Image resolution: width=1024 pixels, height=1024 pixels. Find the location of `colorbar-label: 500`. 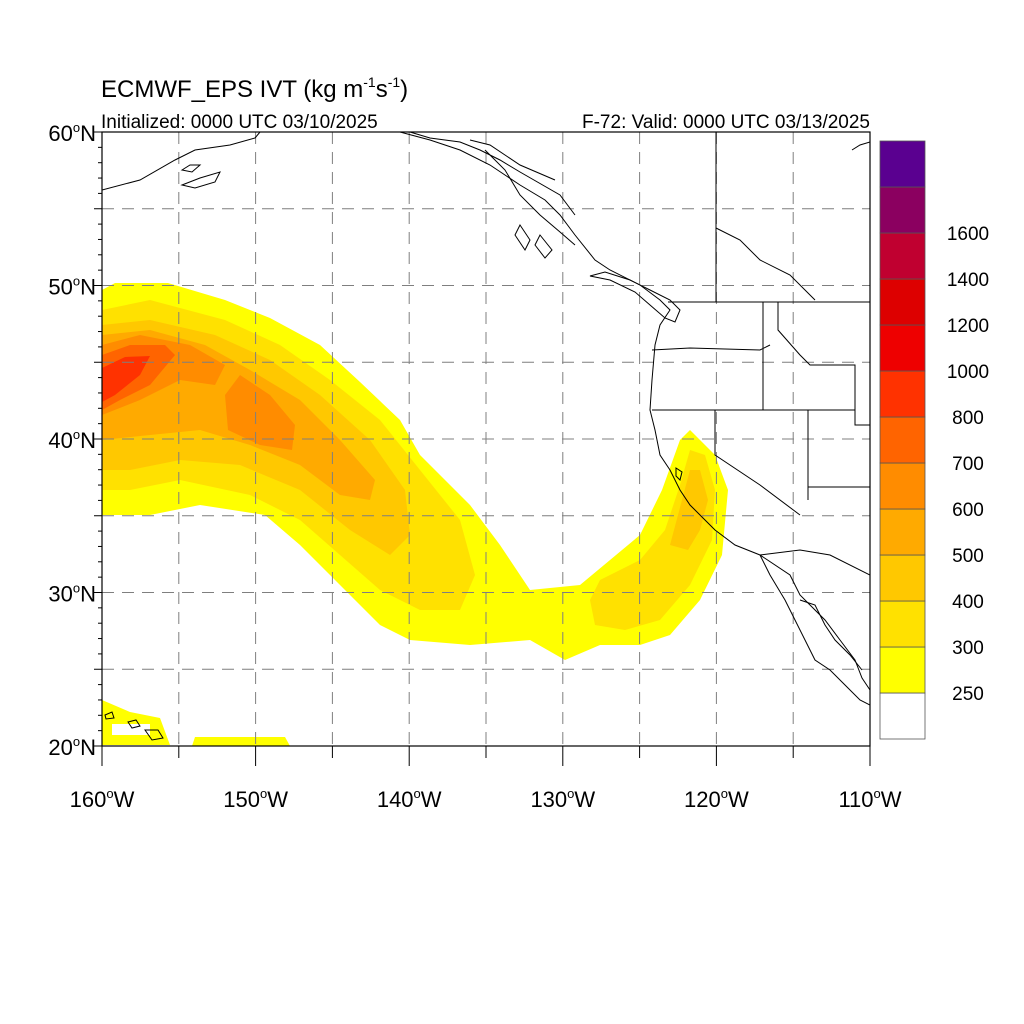

colorbar-label: 500 is located at coordinates (968, 556).